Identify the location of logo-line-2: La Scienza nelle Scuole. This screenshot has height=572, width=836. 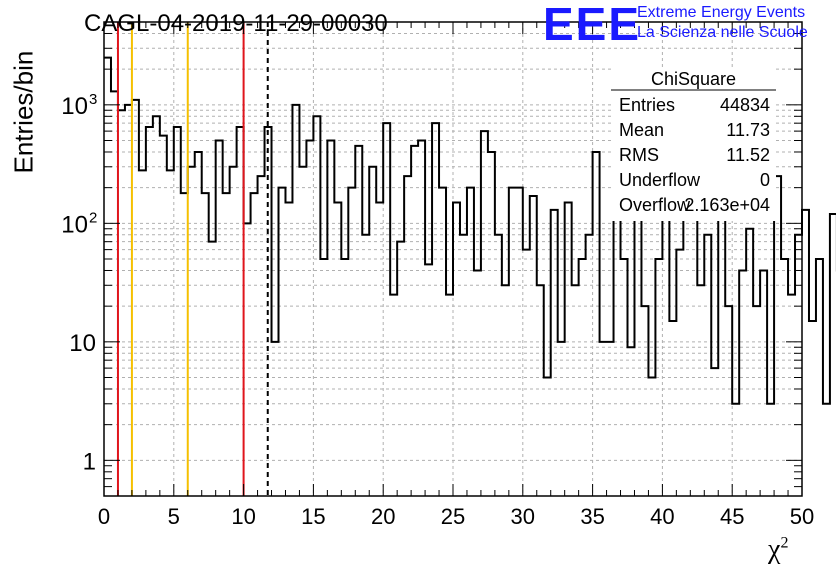
(722, 32).